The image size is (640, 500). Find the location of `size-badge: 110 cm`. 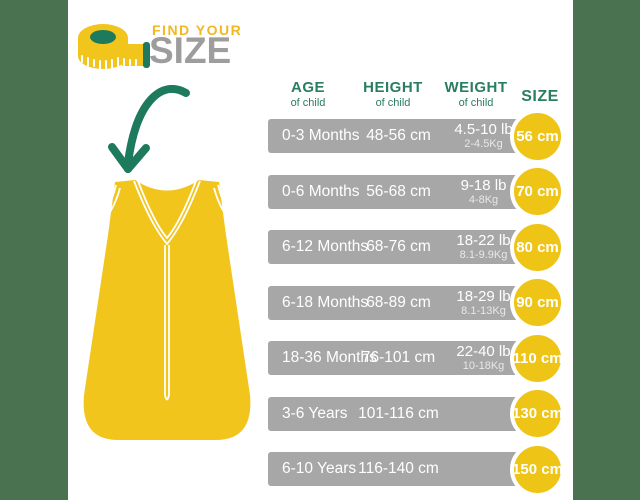

size-badge: 110 cm is located at coordinates (537, 358).